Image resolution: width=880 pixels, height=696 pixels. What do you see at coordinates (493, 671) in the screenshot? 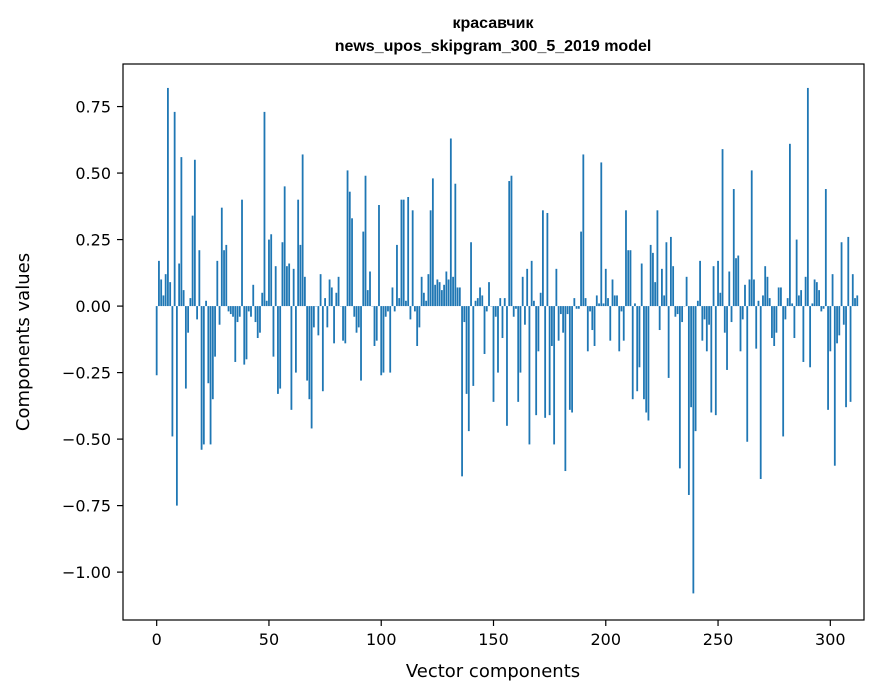
I see `x-axis-label: Vector components` at bounding box center [493, 671].